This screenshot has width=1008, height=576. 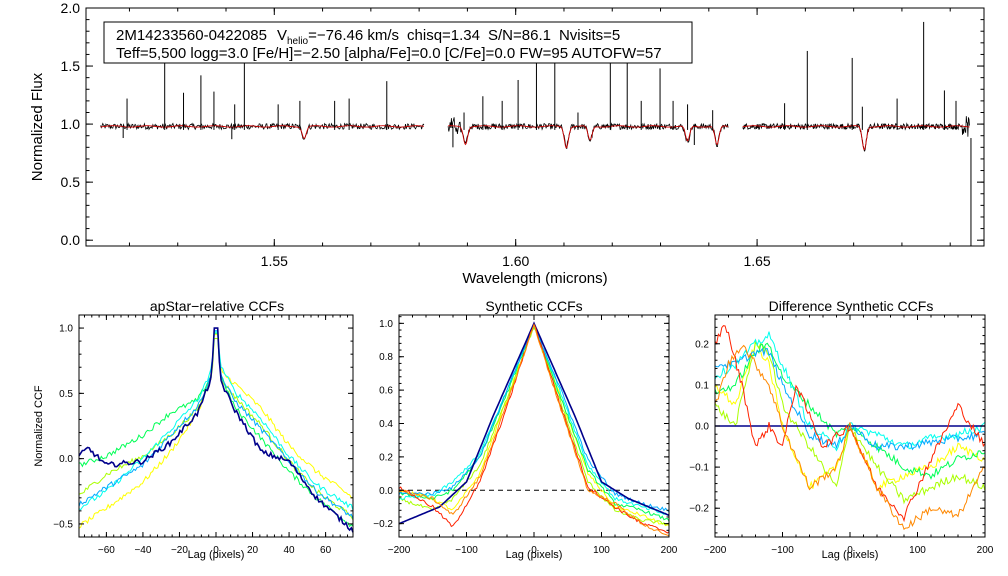 I want to click on object-name: 2M14233560-0422085, so click(x=191, y=35).